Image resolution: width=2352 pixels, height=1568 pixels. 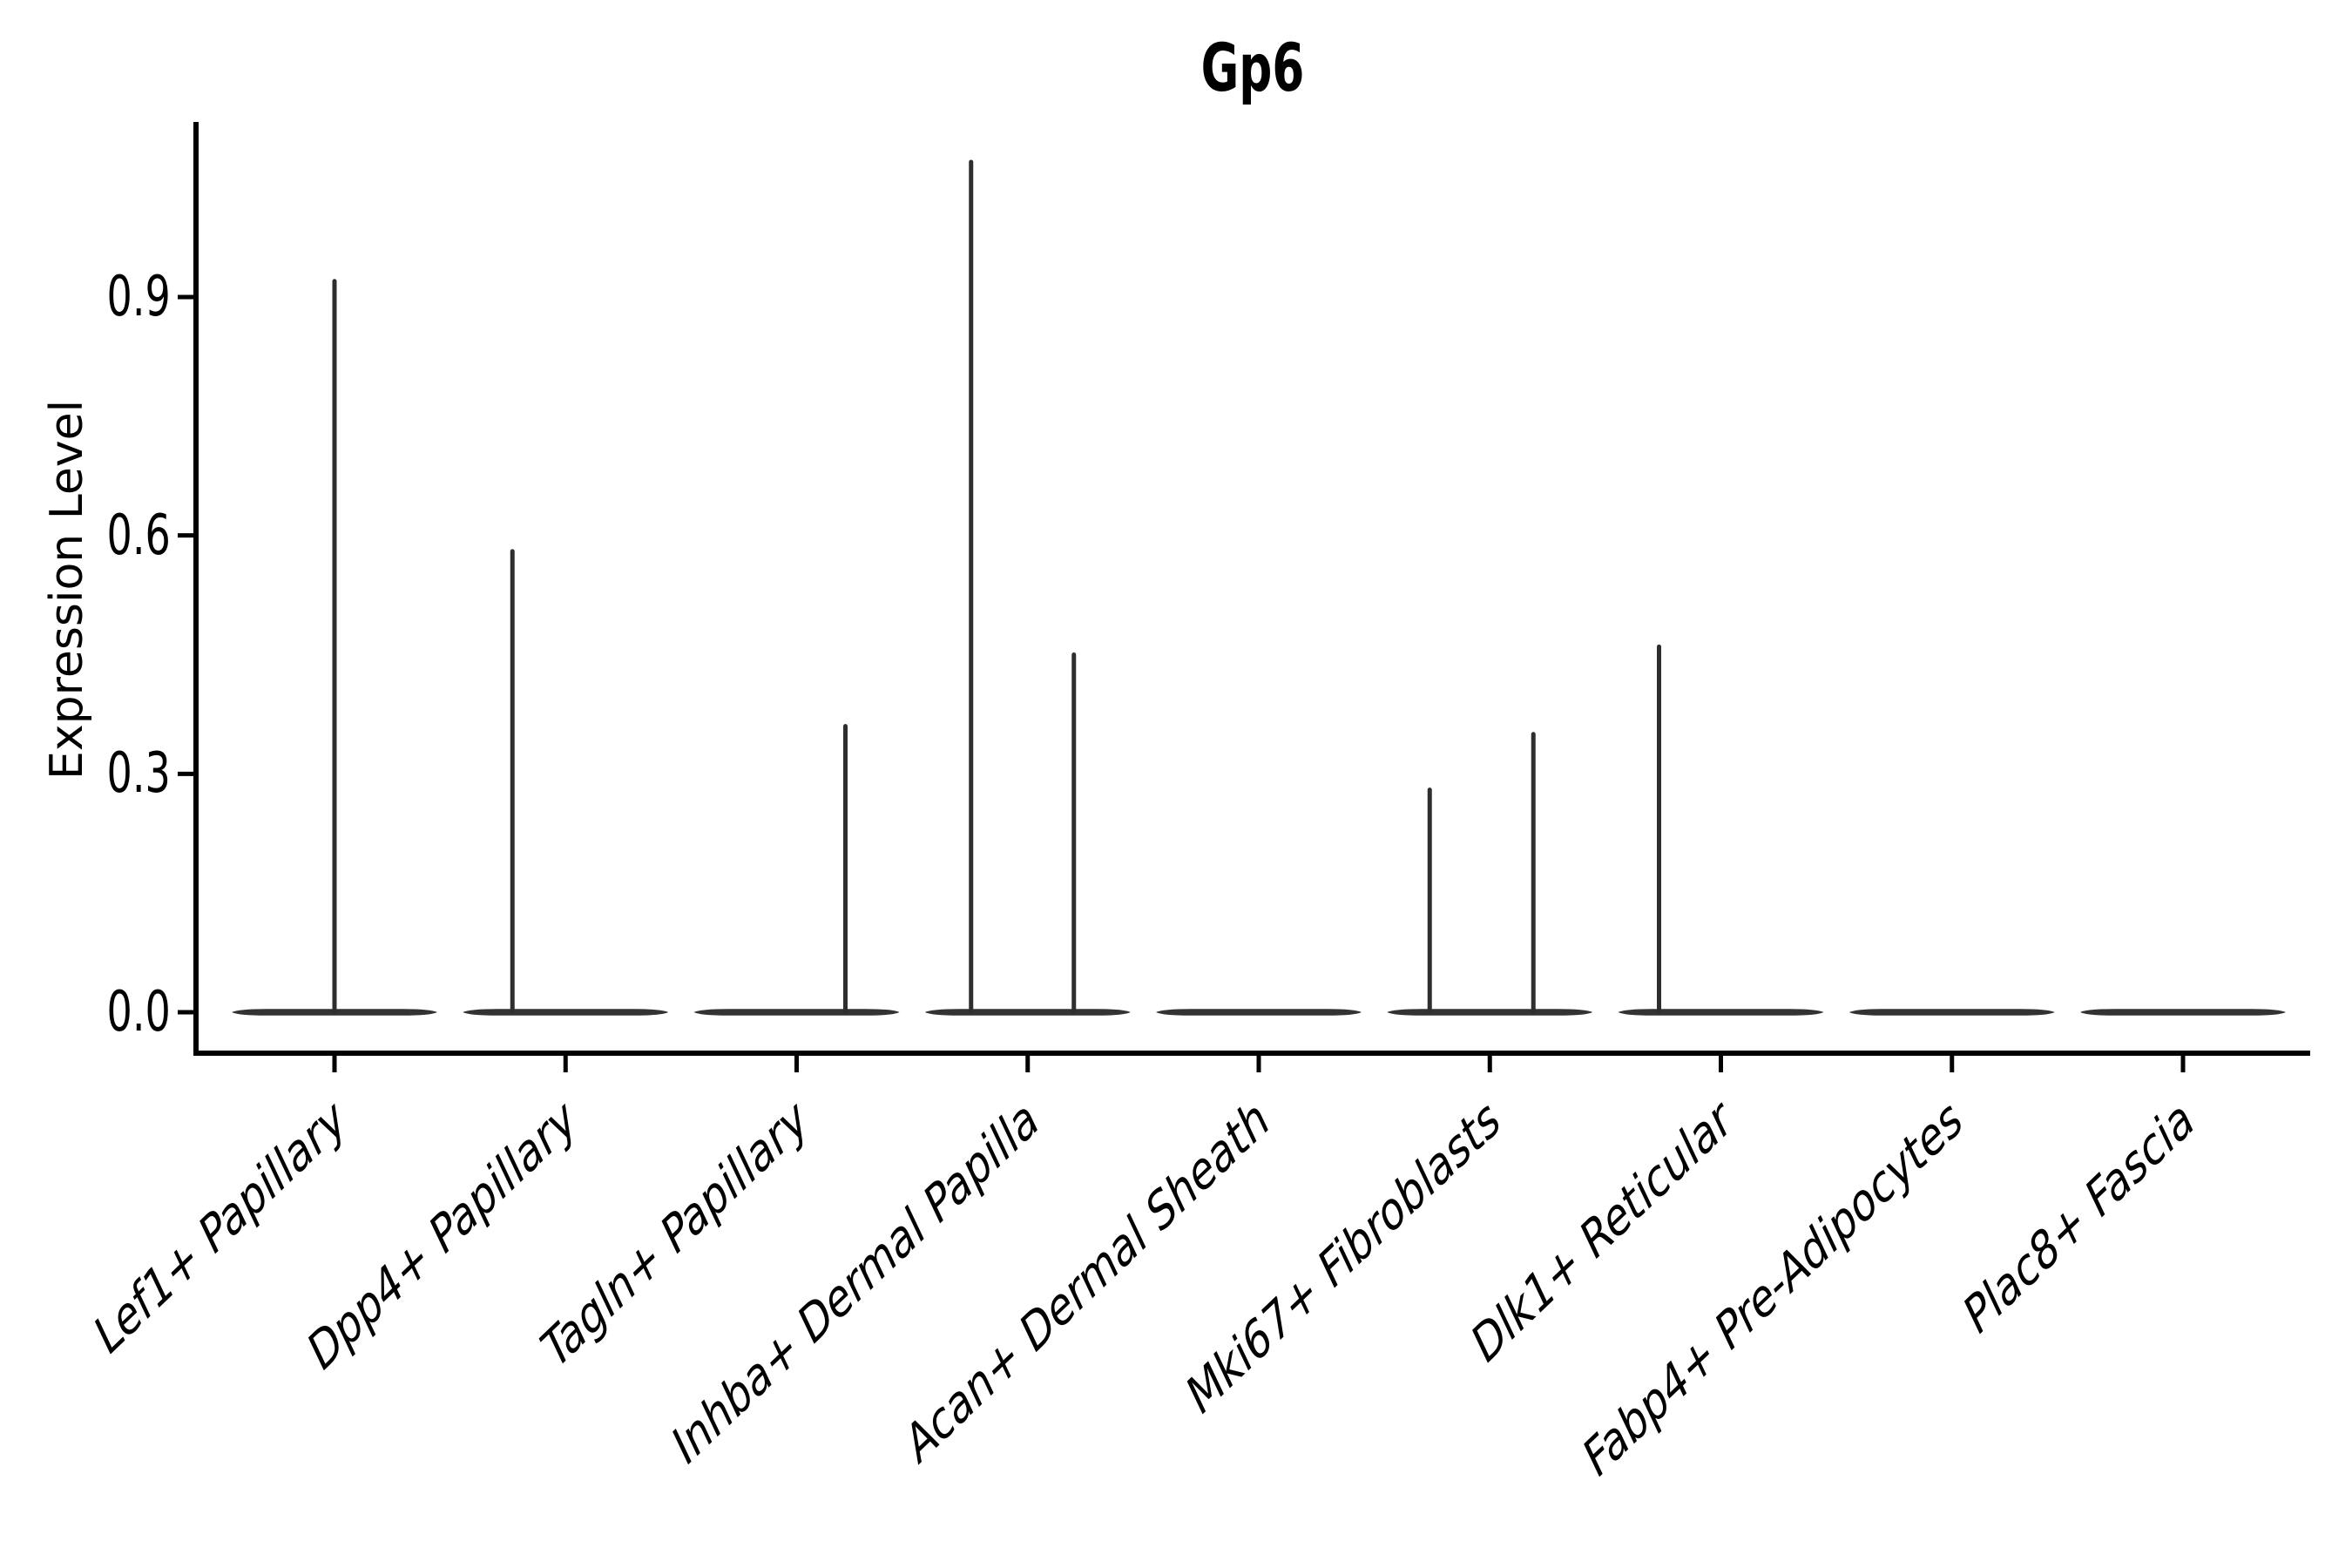 What do you see at coordinates (67, 590) in the screenshot?
I see `y-axis-label: Expression Level` at bounding box center [67, 590].